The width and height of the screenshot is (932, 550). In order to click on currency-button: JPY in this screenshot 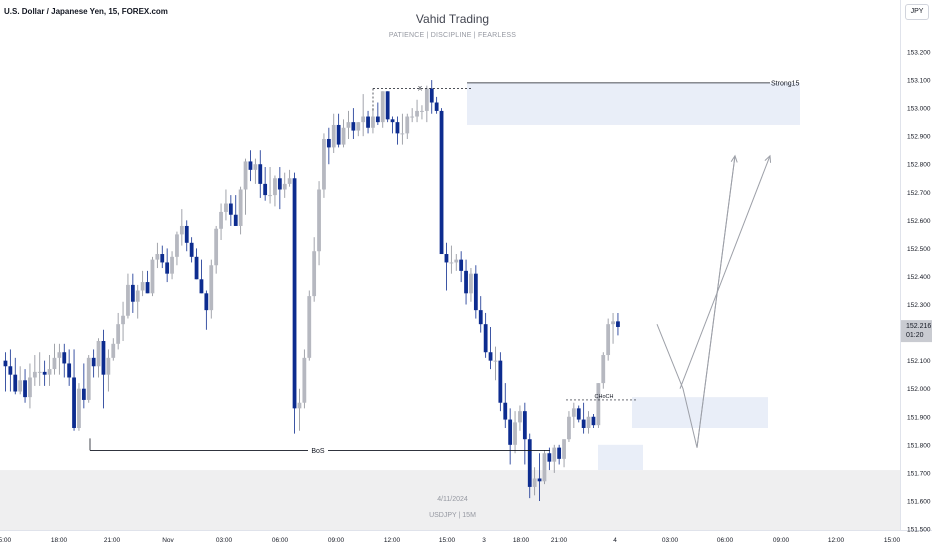, I will do `click(917, 12)`.